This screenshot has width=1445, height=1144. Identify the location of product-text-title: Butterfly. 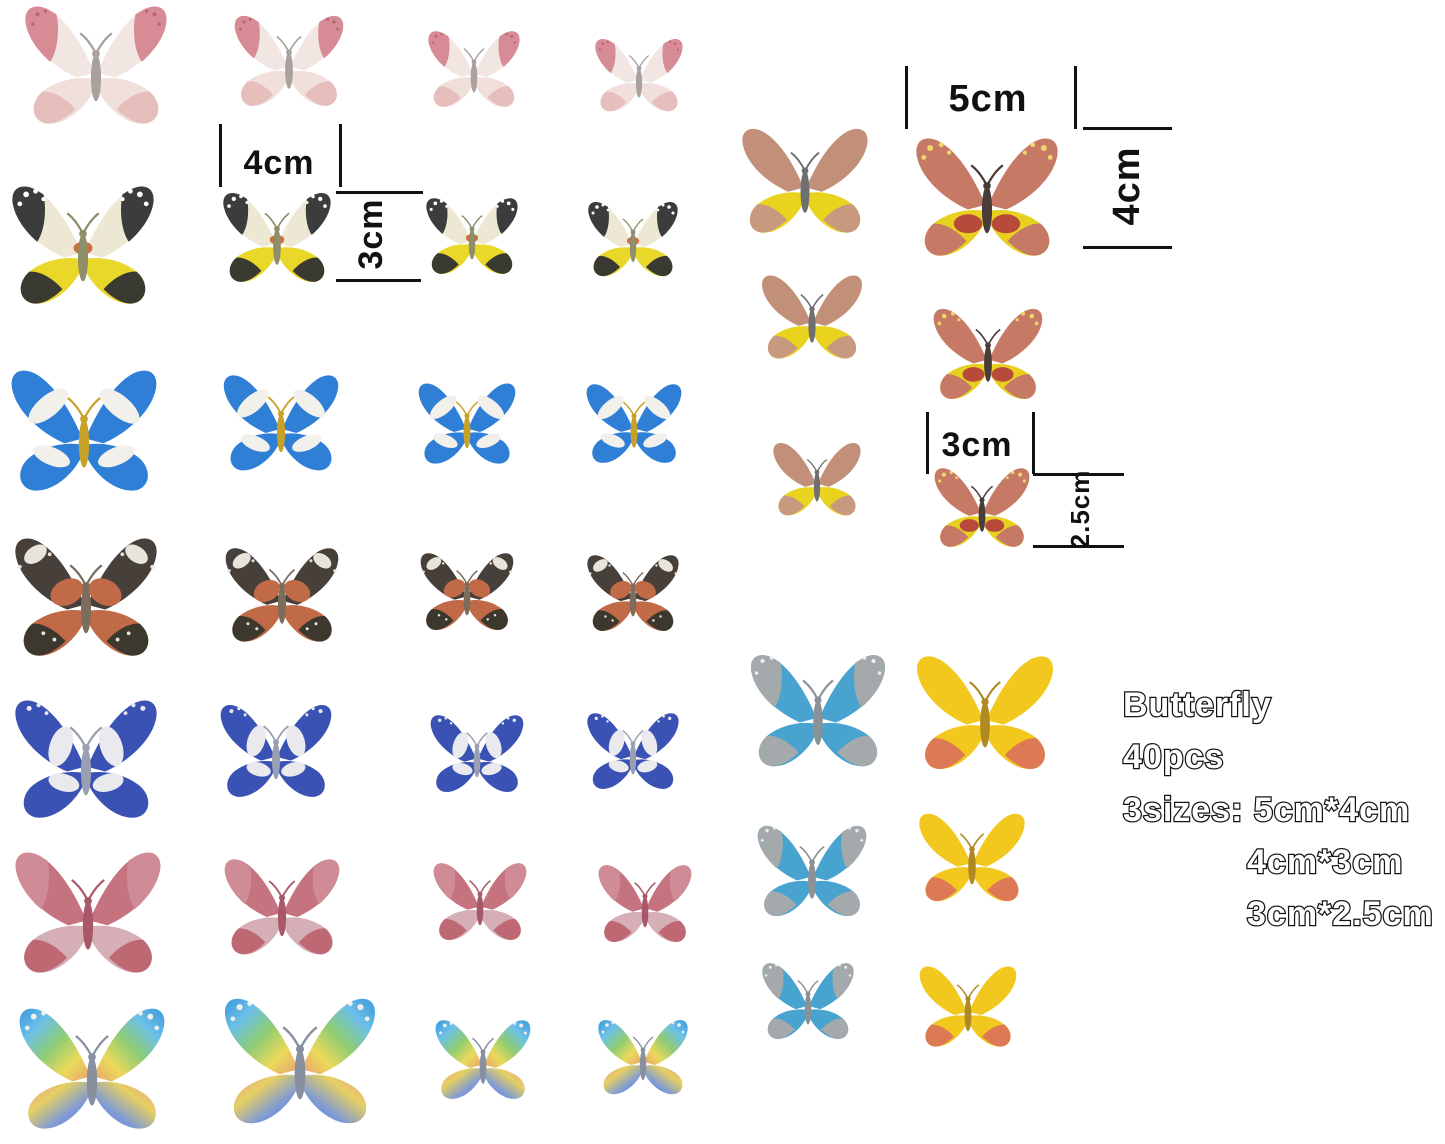
(1197, 705).